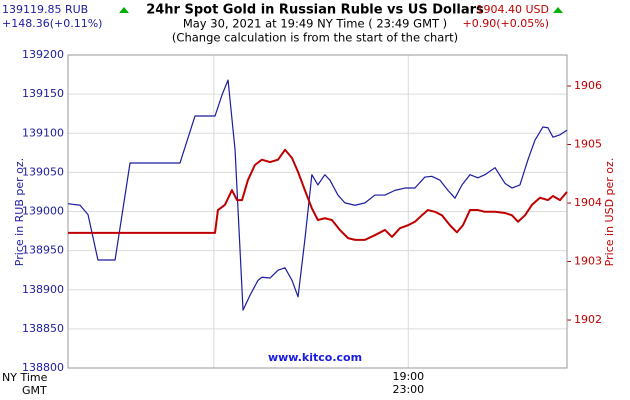 The height and width of the screenshot is (400, 630). Describe the element at coordinates (19, 212) in the screenshot. I see `y-axis-label: Price in RUB per oz.` at that location.